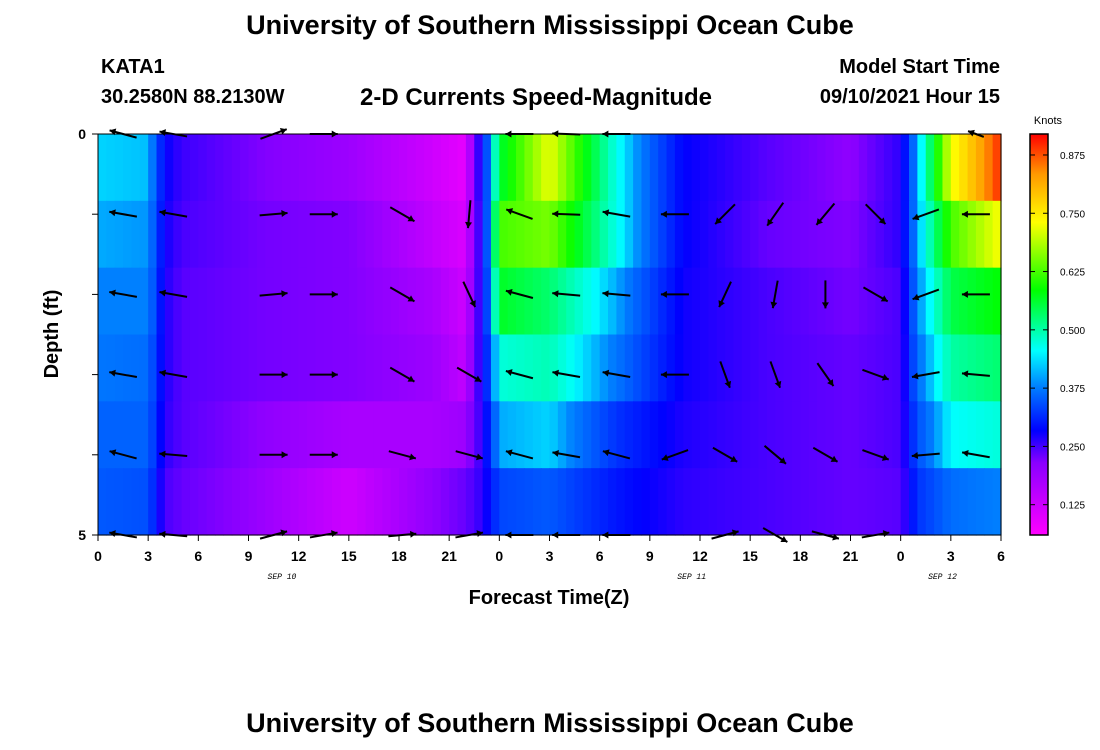 Image resolution: width=1100 pixels, height=750 pixels. I want to click on station-coordinates: 30.2580N 88.2130W, so click(193, 97).